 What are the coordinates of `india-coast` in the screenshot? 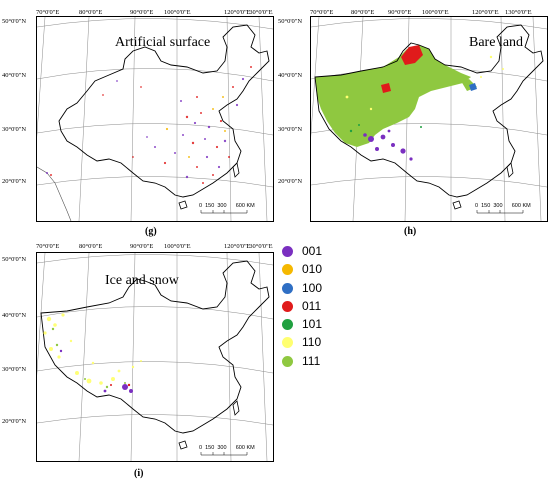 It's located at (54, 193).